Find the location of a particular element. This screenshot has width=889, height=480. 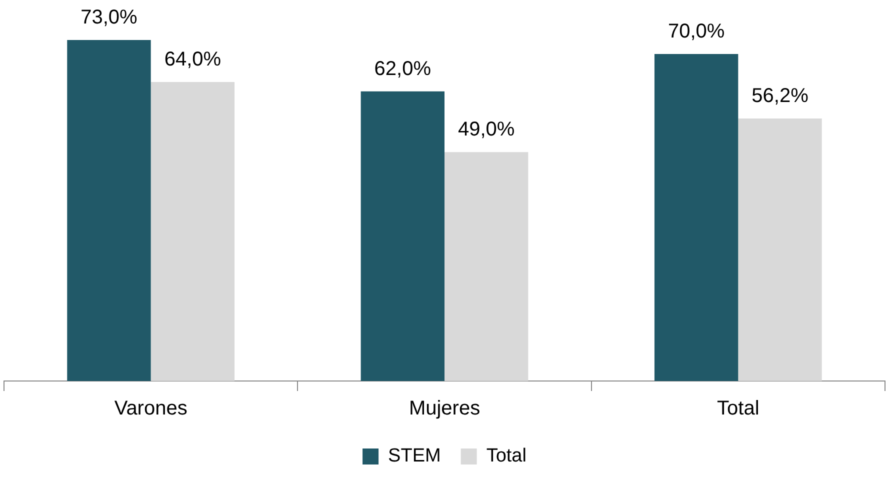

data-label: 70,0% is located at coordinates (696, 31).